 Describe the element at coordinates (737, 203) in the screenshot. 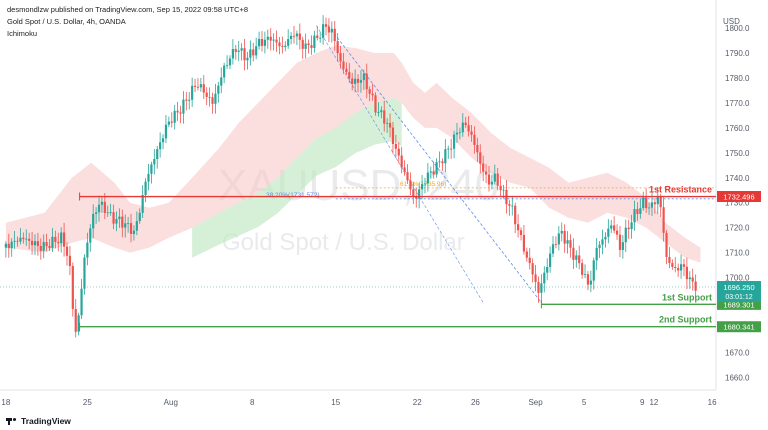

I see `price-tick-label: 1730.0` at that location.